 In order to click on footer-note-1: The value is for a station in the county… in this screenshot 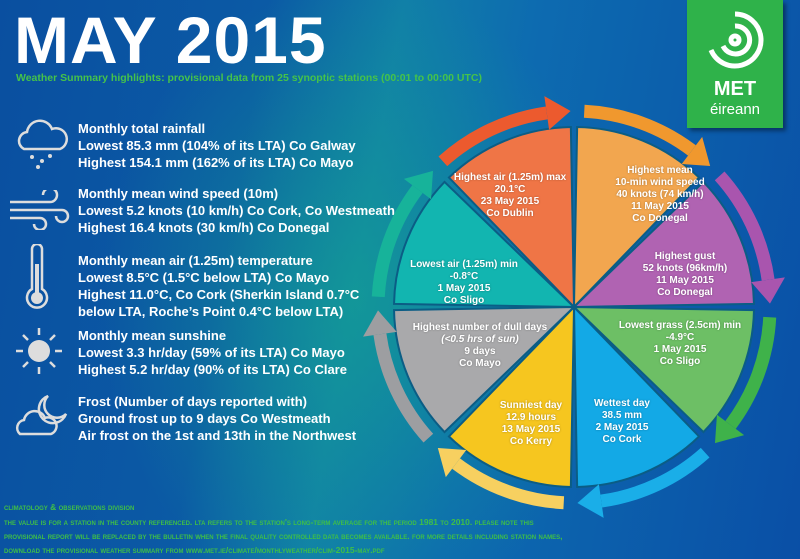, I will do `click(269, 522)`.